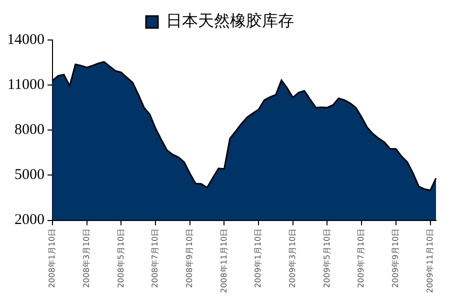 This screenshot has height=300, width=450. Describe the element at coordinates (223, 260) in the screenshot. I see `x-tick-label: 2008年11月10日` at that location.